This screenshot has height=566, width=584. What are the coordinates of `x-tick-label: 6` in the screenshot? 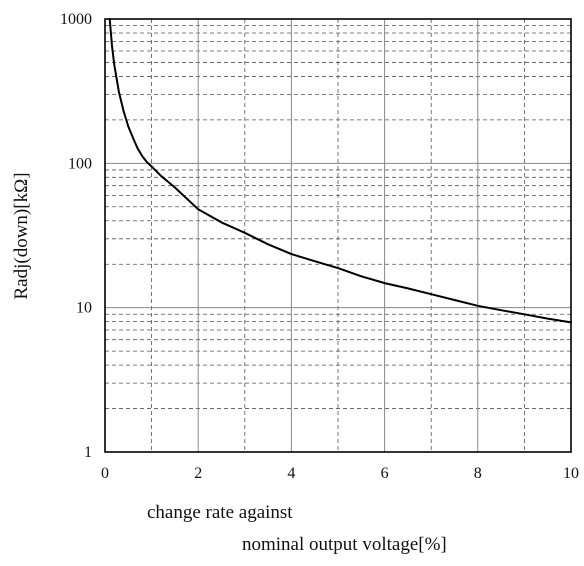 It's located at (385, 473).